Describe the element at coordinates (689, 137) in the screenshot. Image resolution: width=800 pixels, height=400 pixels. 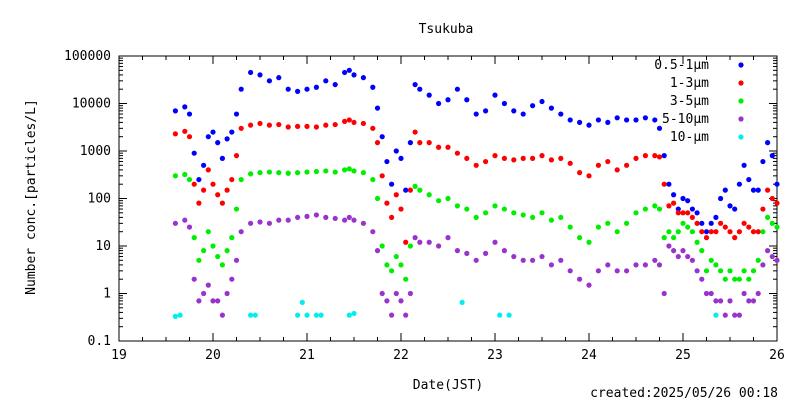
I see `legend-label-4: 10-μm` at that location.